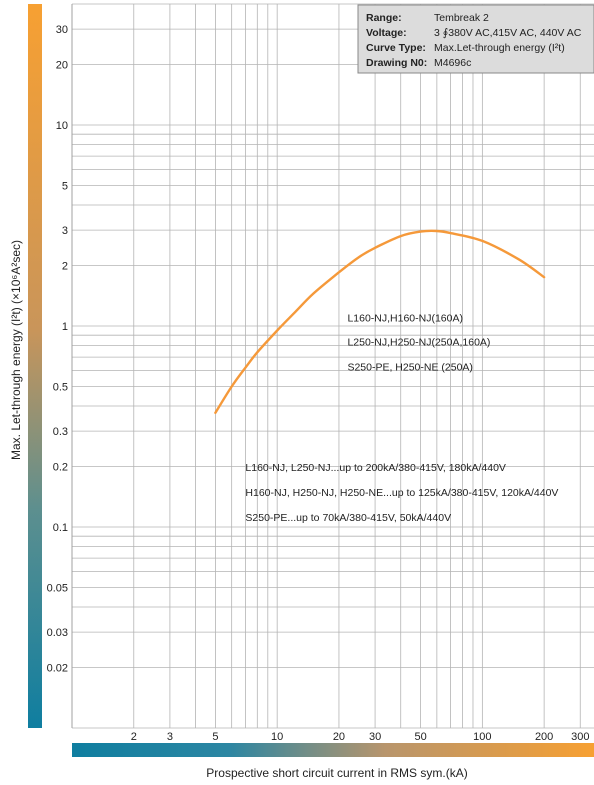  I want to click on info-range-value: Tembreak 2, so click(461, 18).